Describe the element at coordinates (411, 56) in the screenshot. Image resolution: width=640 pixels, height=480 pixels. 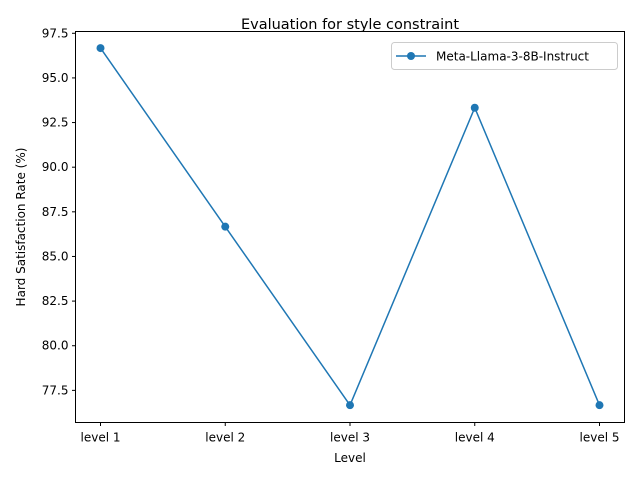
I see `legend-marker-swatch` at that location.